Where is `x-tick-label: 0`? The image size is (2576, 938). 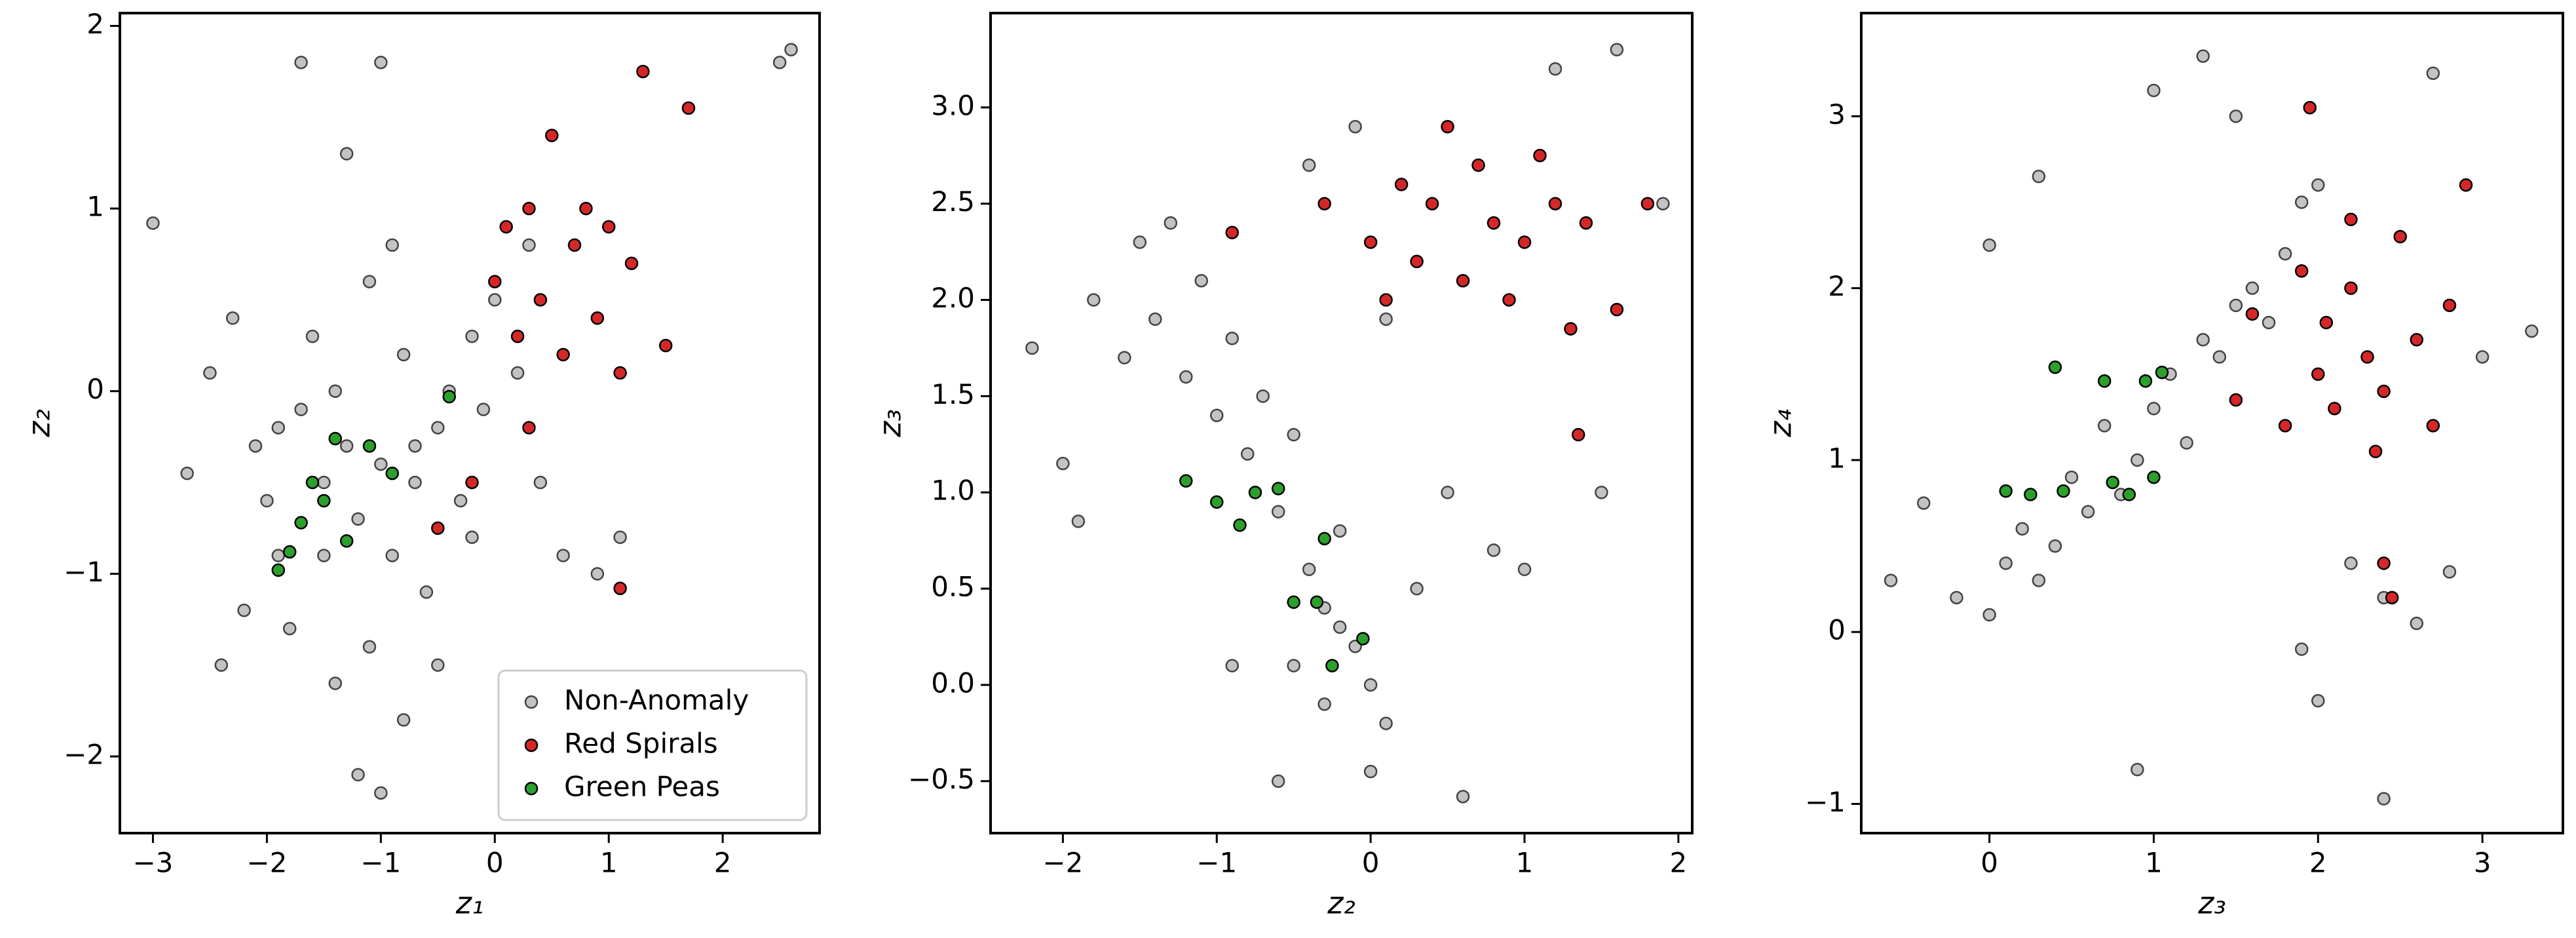 x-tick-label: 0 is located at coordinates (1371, 863).